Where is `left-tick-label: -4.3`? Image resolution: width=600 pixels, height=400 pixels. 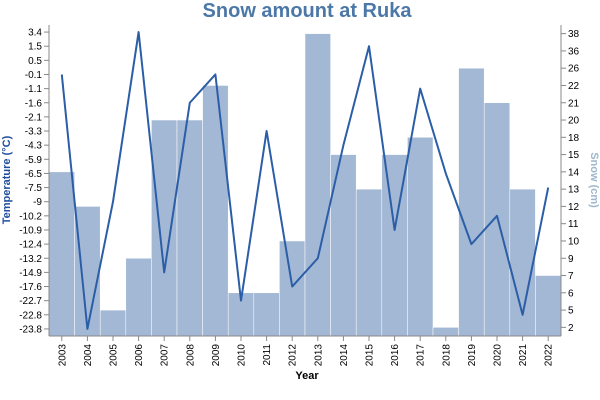
left-tick-label: -4.3 is located at coordinates (34, 146).